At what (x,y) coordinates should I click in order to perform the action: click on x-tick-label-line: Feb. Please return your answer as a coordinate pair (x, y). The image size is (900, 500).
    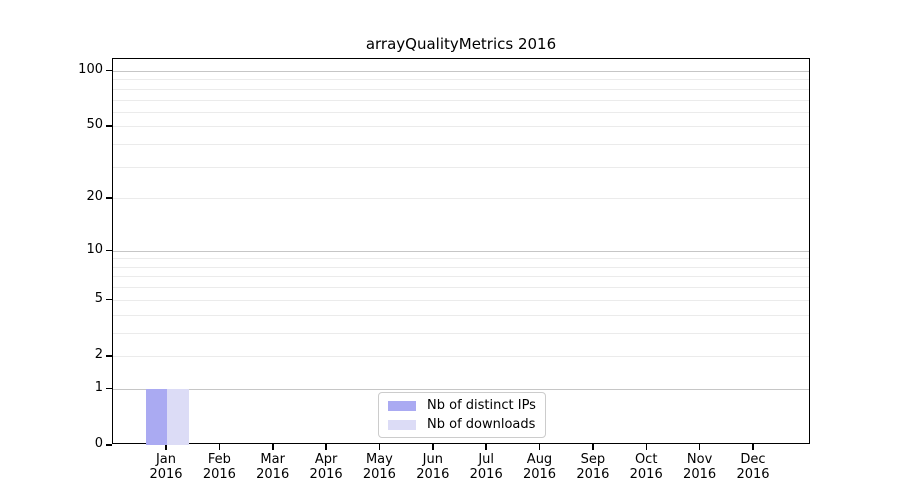
    Looking at the image, I should click on (219, 459).